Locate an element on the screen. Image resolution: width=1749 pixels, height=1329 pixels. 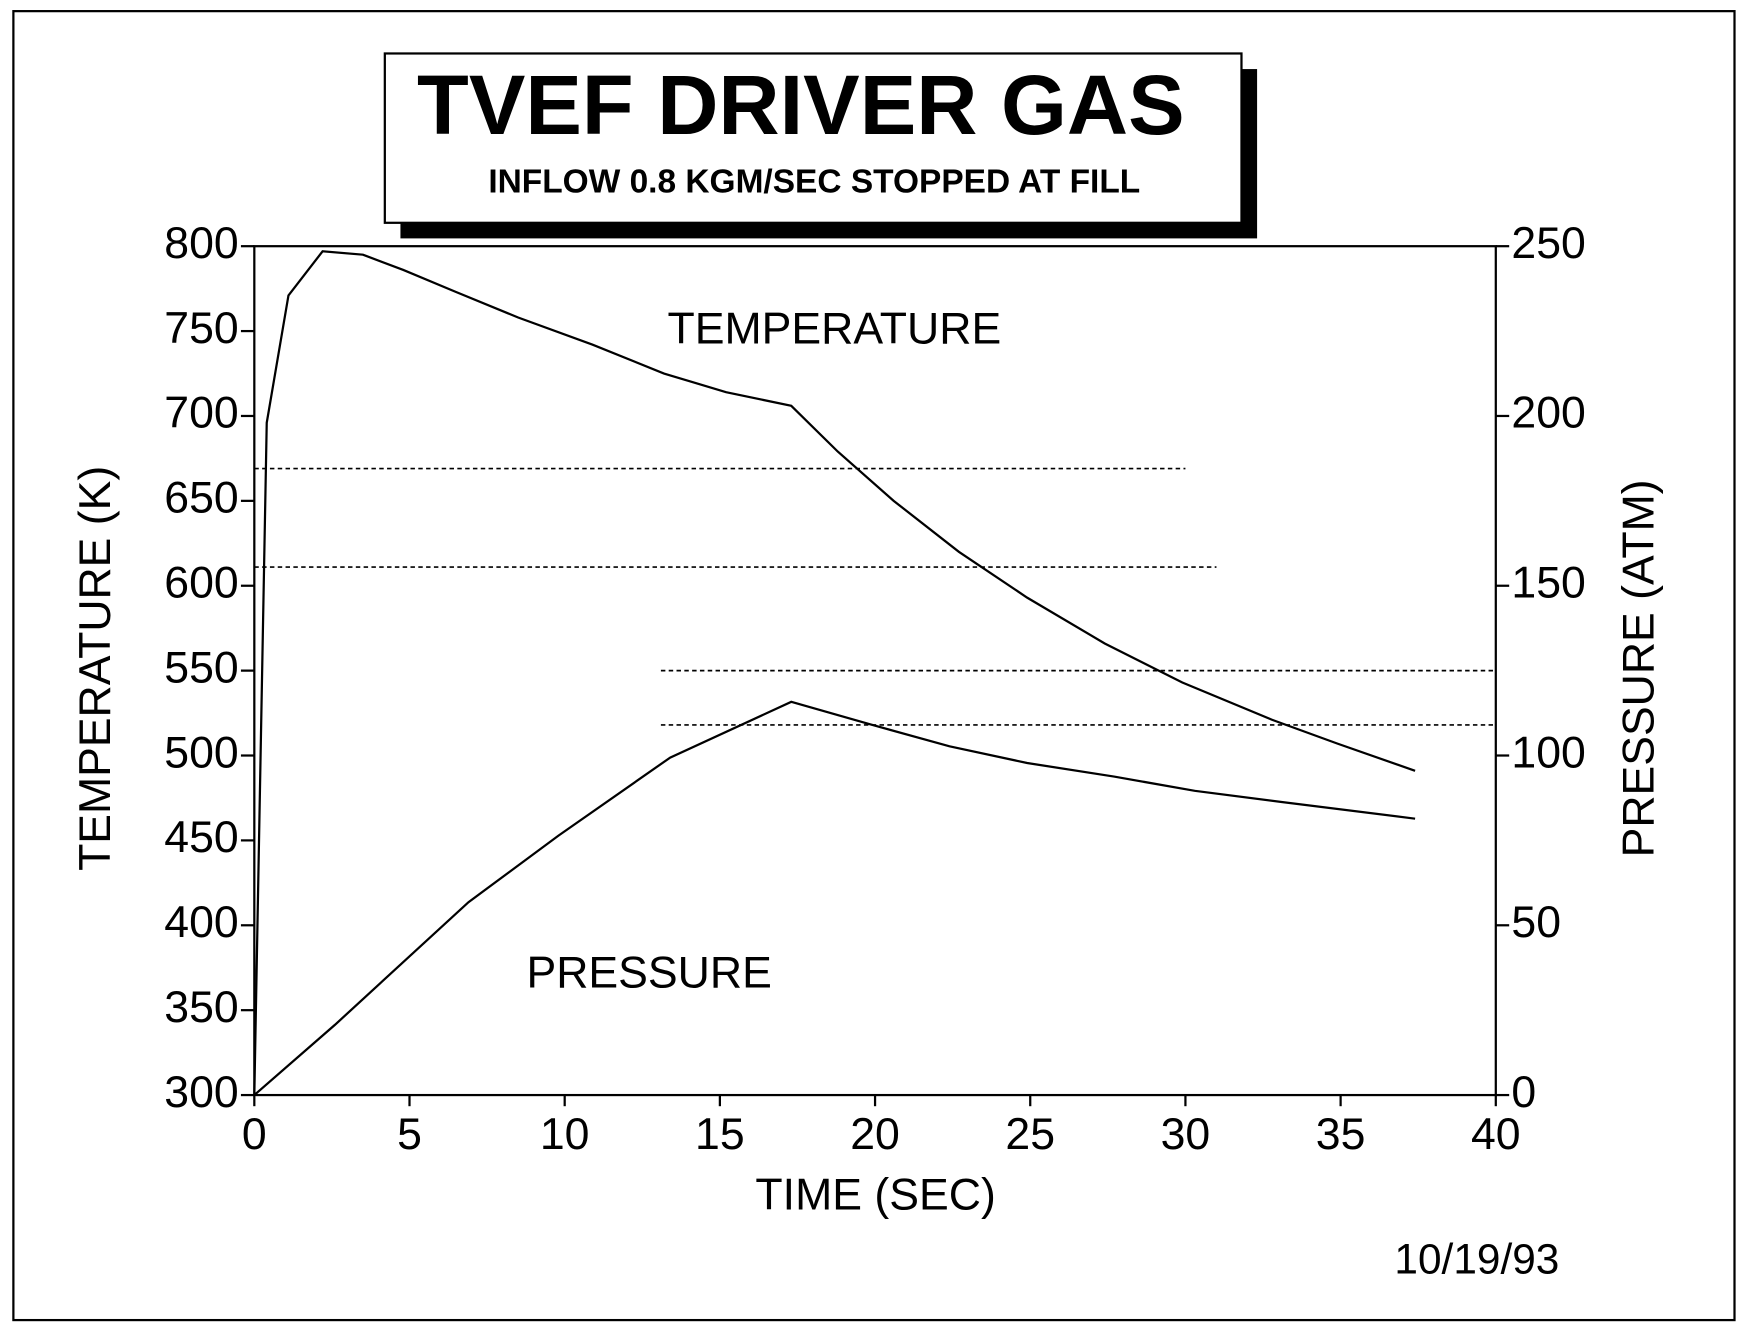
y-tick-label: 500 is located at coordinates (201, 752).